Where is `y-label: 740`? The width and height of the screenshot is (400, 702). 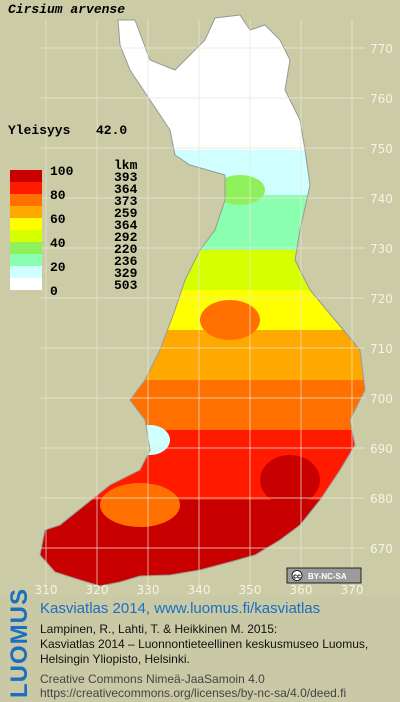 y-label: 740 is located at coordinates (381, 199).